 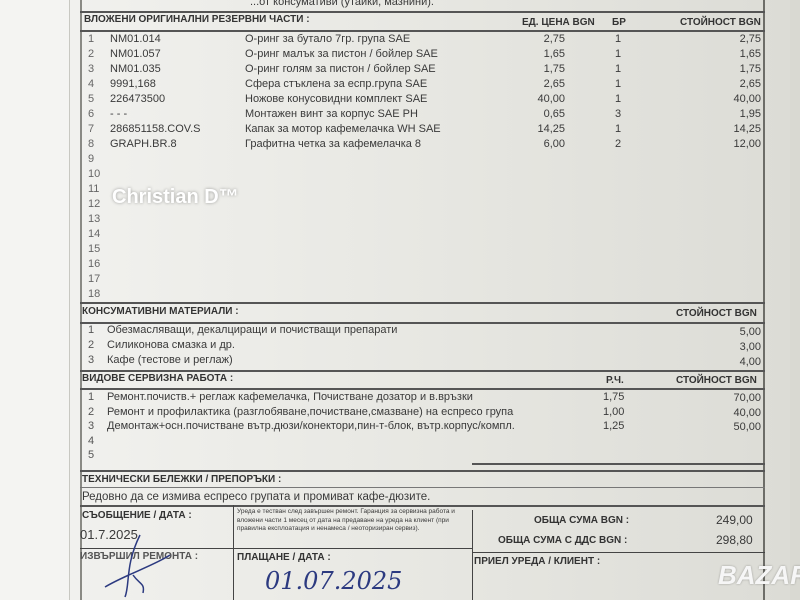 What do you see at coordinates (750, 347) in the screenshot?
I see `consumable-value: 3,00` at bounding box center [750, 347].